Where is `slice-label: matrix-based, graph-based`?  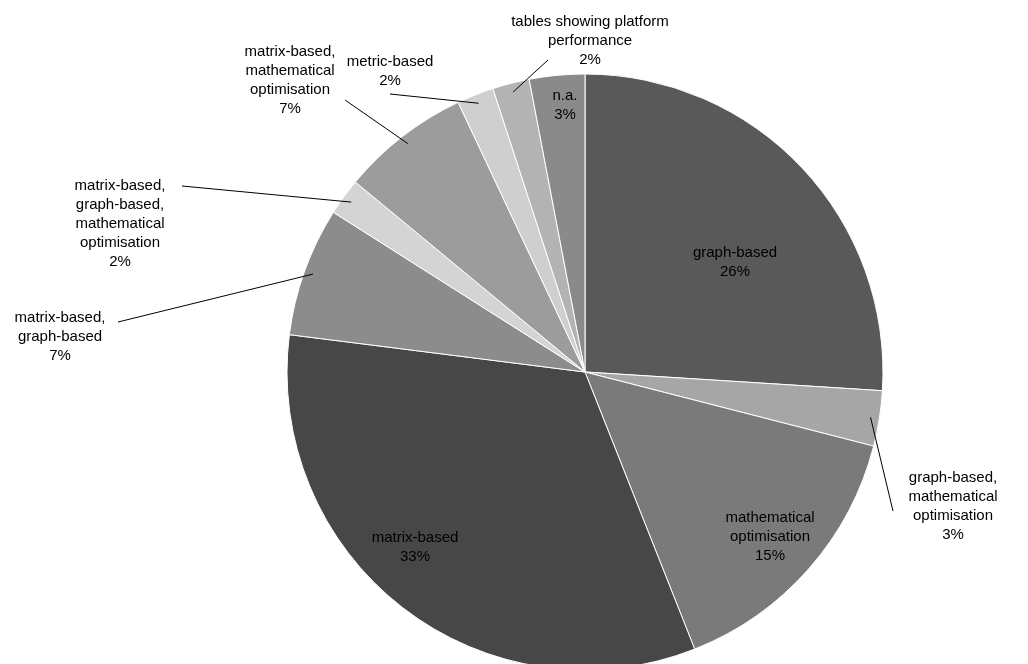 slice-label: matrix-based, graph-based is located at coordinates (60, 325).